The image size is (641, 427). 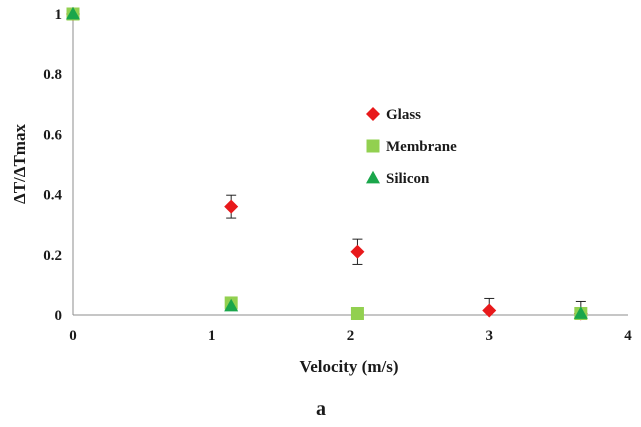 I want to click on legend: Glass Membrane Silicon, so click(x=411, y=147).